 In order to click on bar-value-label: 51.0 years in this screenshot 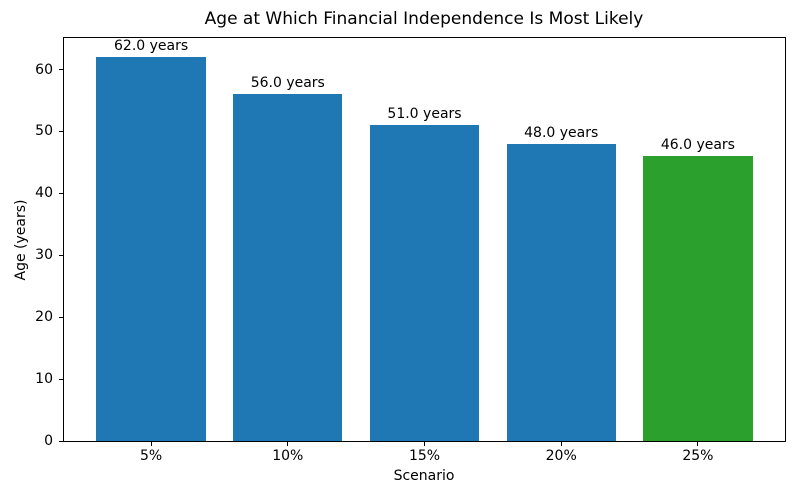, I will do `click(424, 114)`.